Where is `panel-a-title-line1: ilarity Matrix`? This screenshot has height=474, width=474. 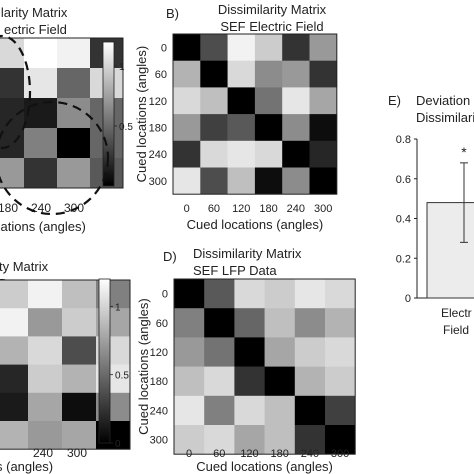 panel-a-title-line1: ilarity Matrix is located at coordinates (34, 12).